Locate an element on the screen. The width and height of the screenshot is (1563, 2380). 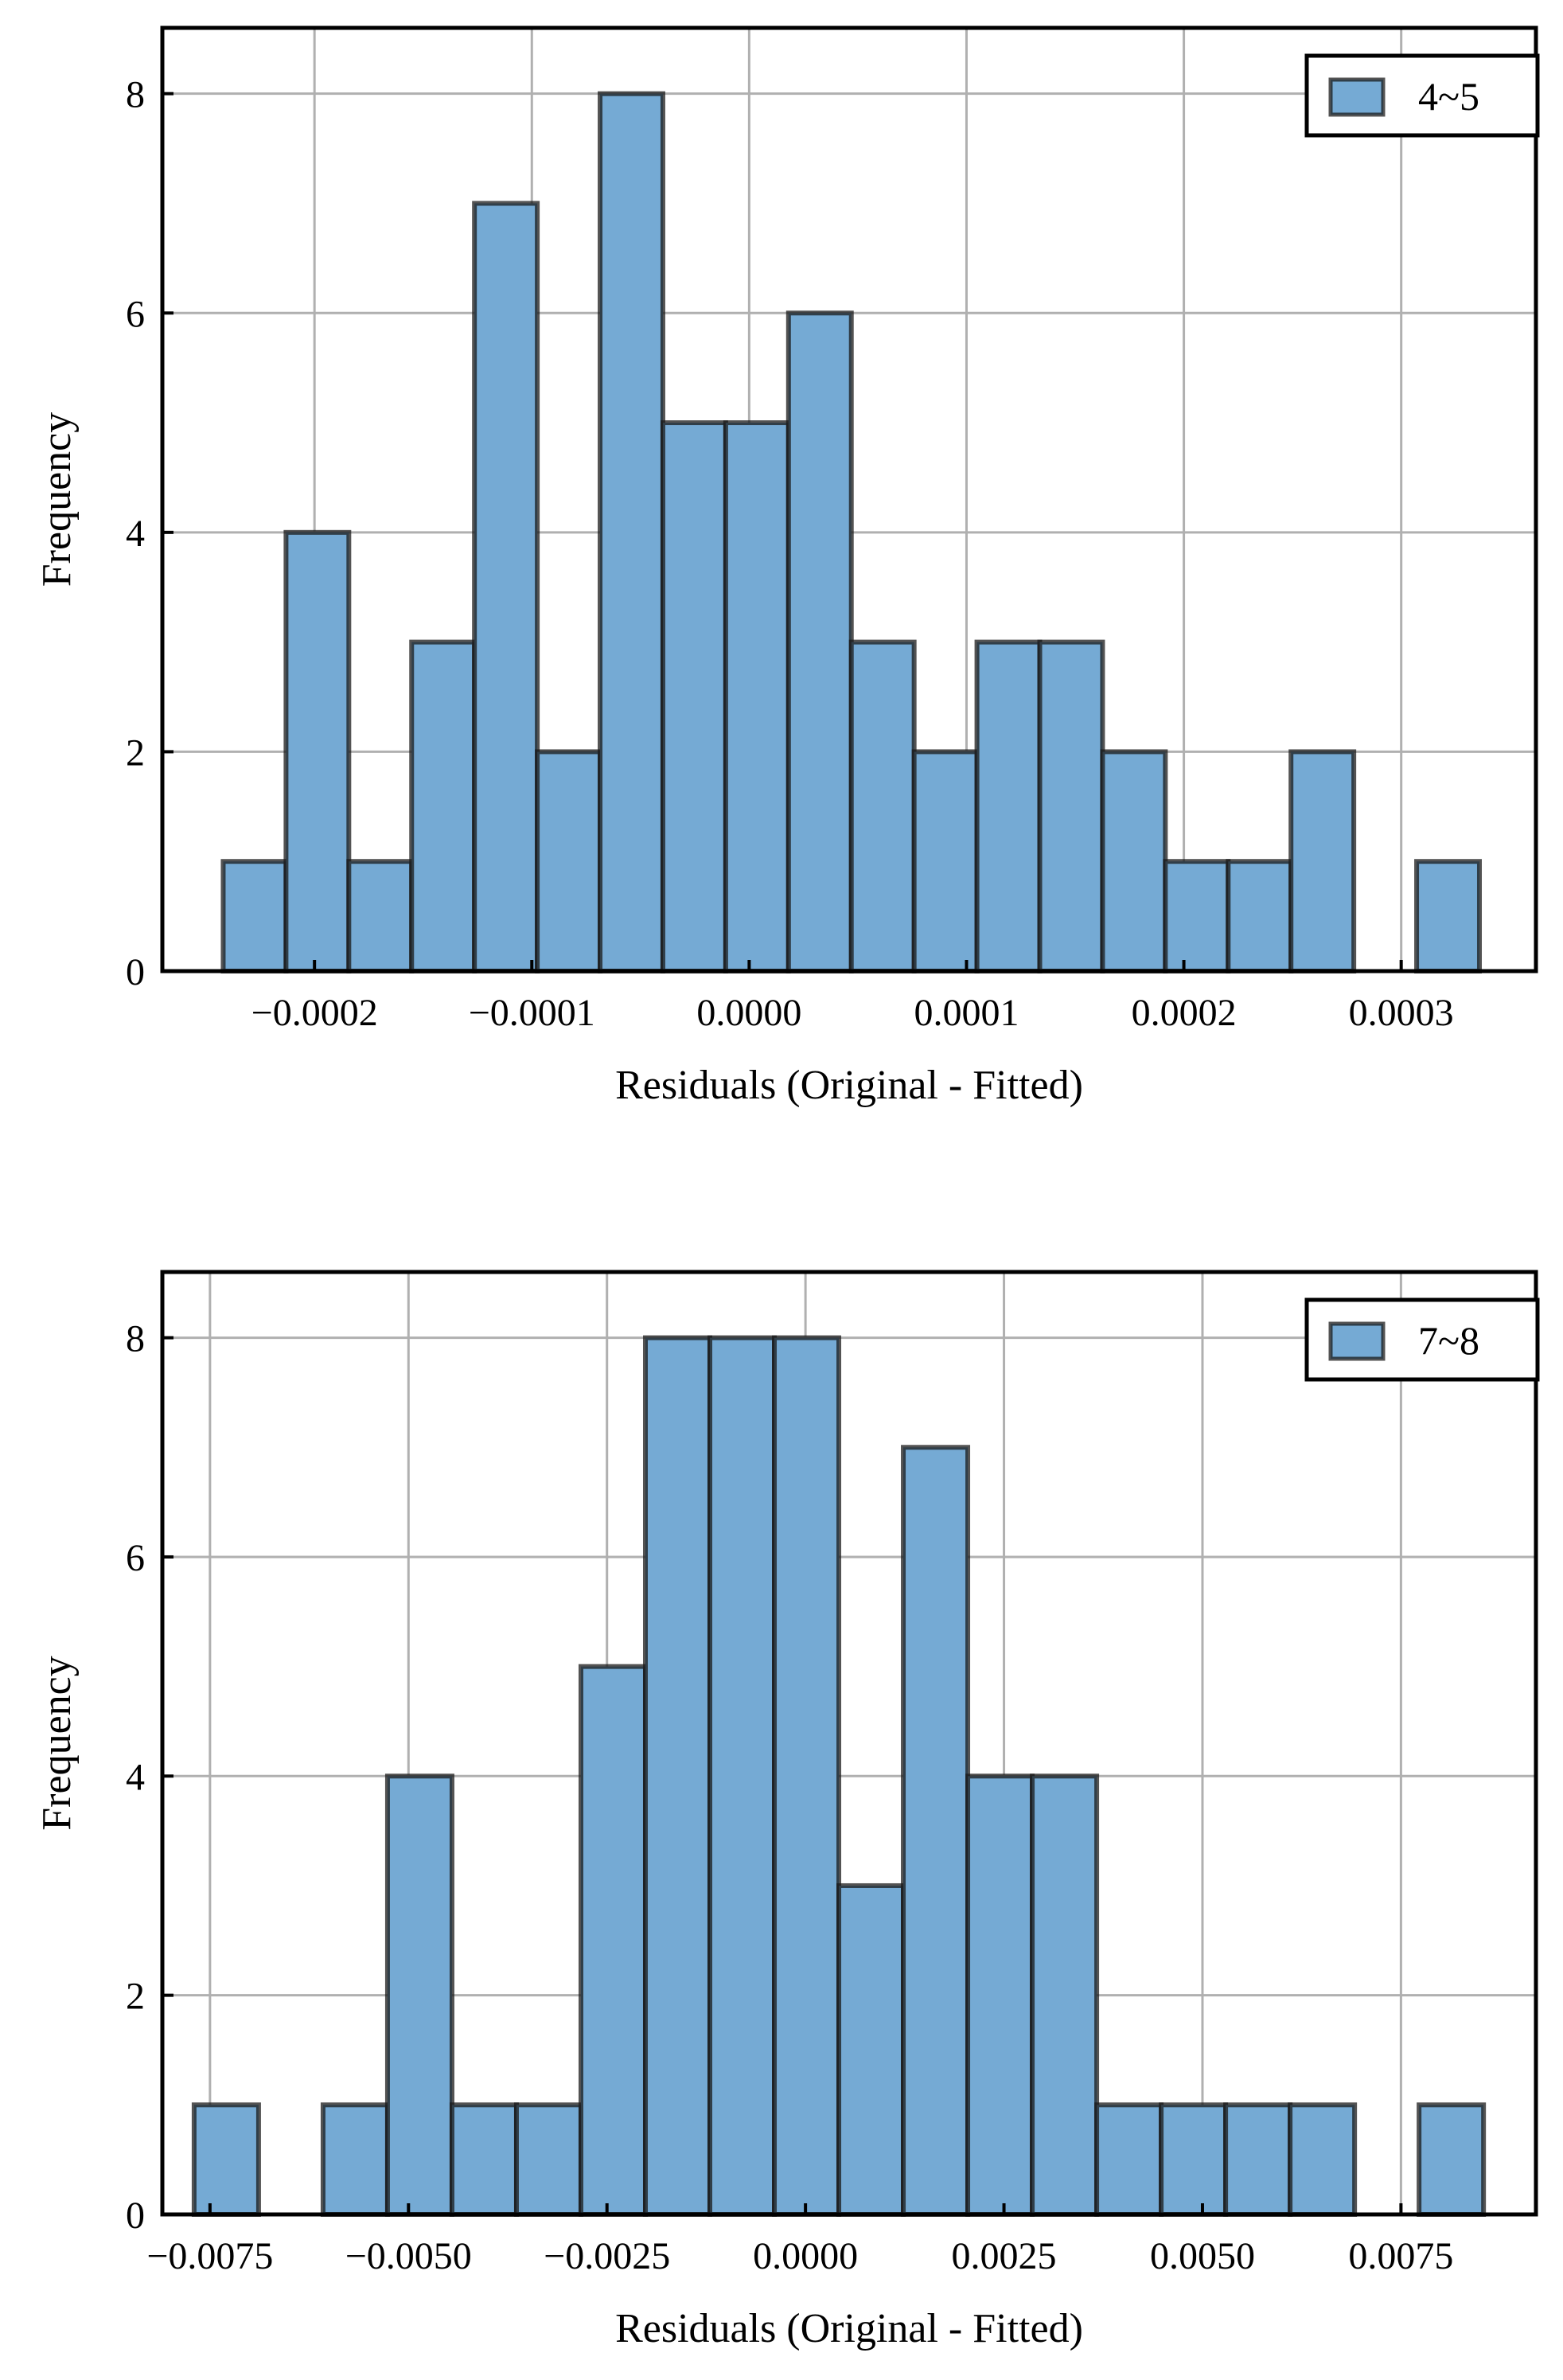
legend-label: 7~8 is located at coordinates (1448, 1340).